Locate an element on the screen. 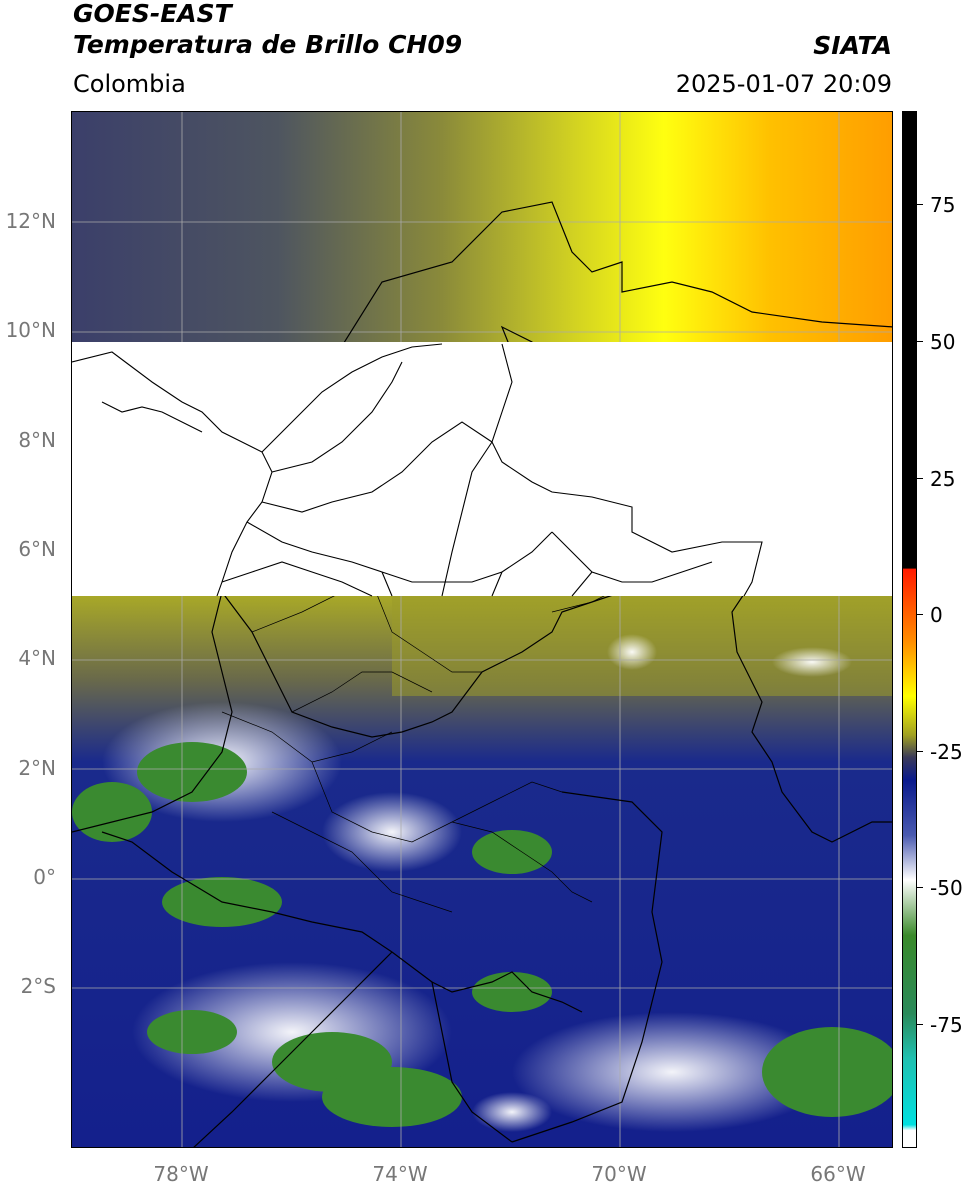  lat-label-4n: 4°N is located at coordinates (37, 658).